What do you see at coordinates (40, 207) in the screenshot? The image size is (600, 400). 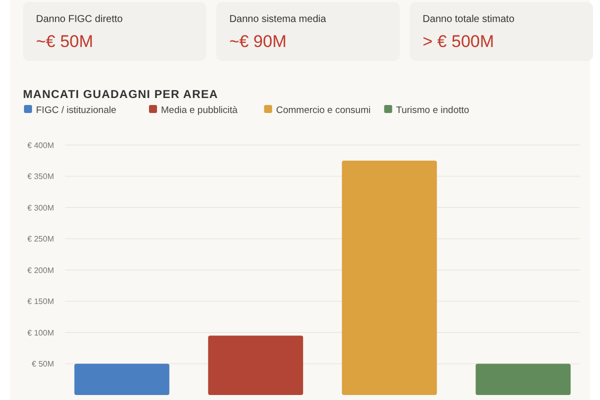 I see `y-tick-label: € 300M` at bounding box center [40, 207].